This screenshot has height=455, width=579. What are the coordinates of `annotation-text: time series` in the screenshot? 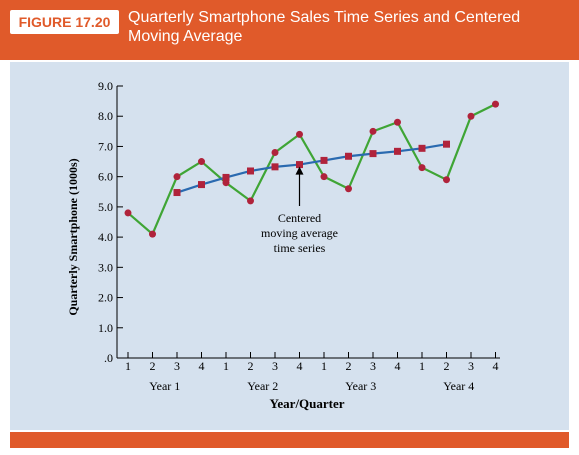 It's located at (300, 248).